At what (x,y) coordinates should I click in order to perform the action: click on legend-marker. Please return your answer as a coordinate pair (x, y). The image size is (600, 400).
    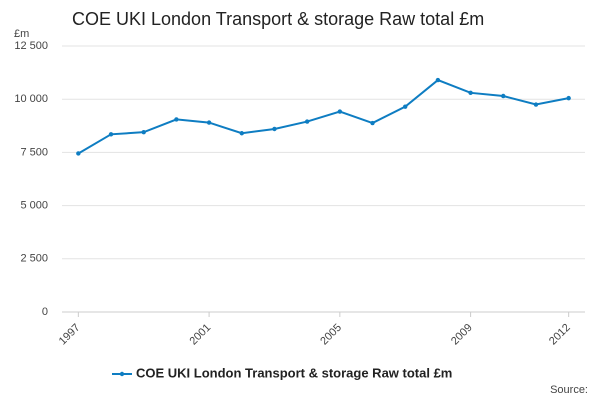
    Looking at the image, I should click on (122, 374).